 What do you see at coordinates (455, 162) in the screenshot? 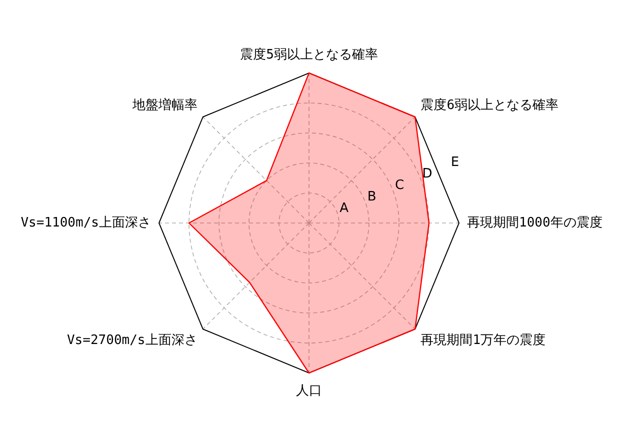
I see `y-tick-label: E` at bounding box center [455, 162].